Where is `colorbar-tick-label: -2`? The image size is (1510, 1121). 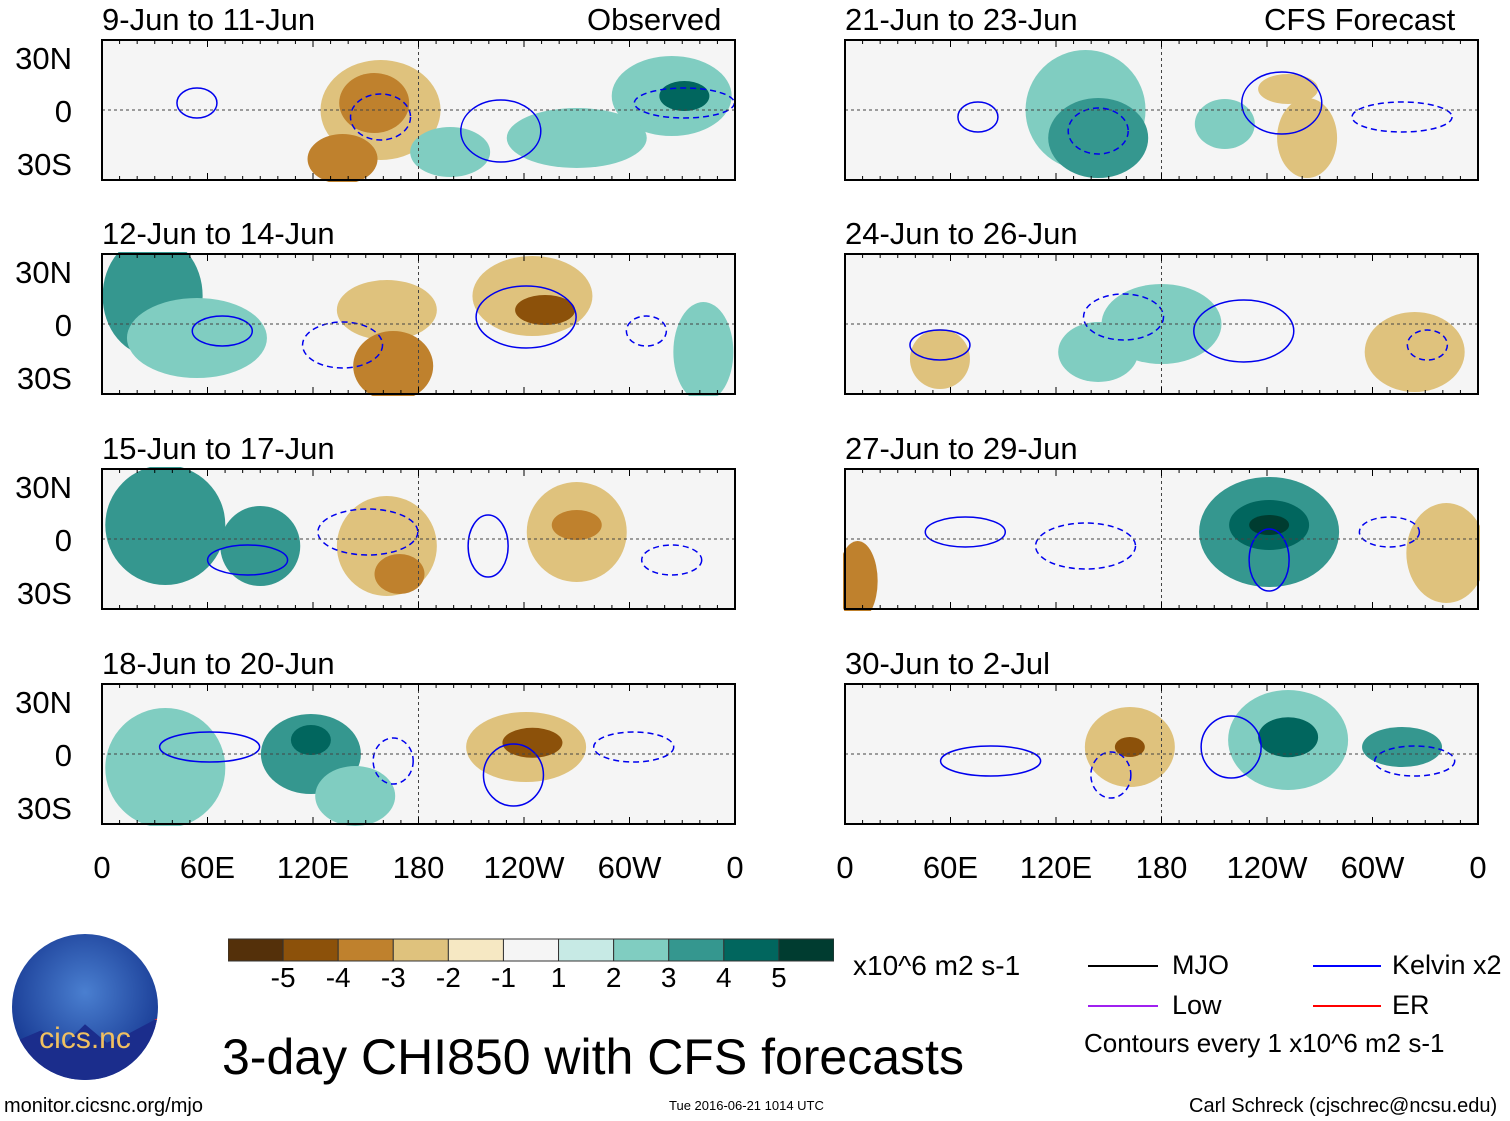 colorbar-tick-label: -2 is located at coordinates (448, 977).